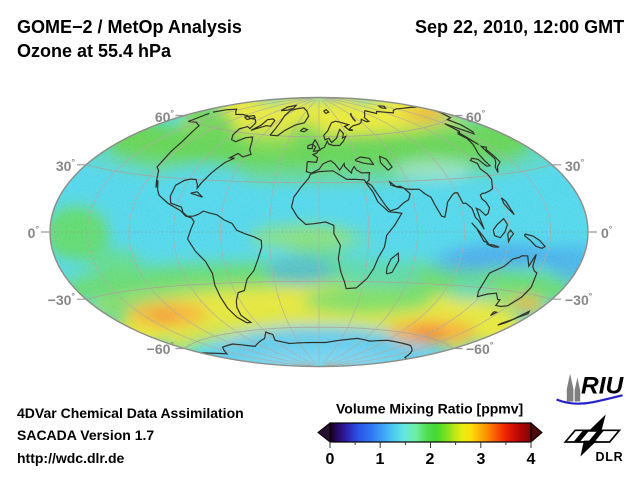 The width and height of the screenshot is (640, 480). I want to click on svg-text: 3, so click(481, 459).